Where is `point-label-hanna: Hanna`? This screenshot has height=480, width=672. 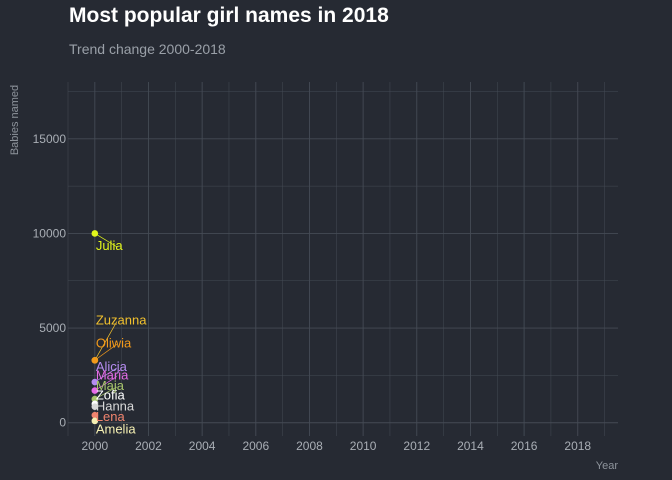
point-label-hanna: Hanna is located at coordinates (115, 406).